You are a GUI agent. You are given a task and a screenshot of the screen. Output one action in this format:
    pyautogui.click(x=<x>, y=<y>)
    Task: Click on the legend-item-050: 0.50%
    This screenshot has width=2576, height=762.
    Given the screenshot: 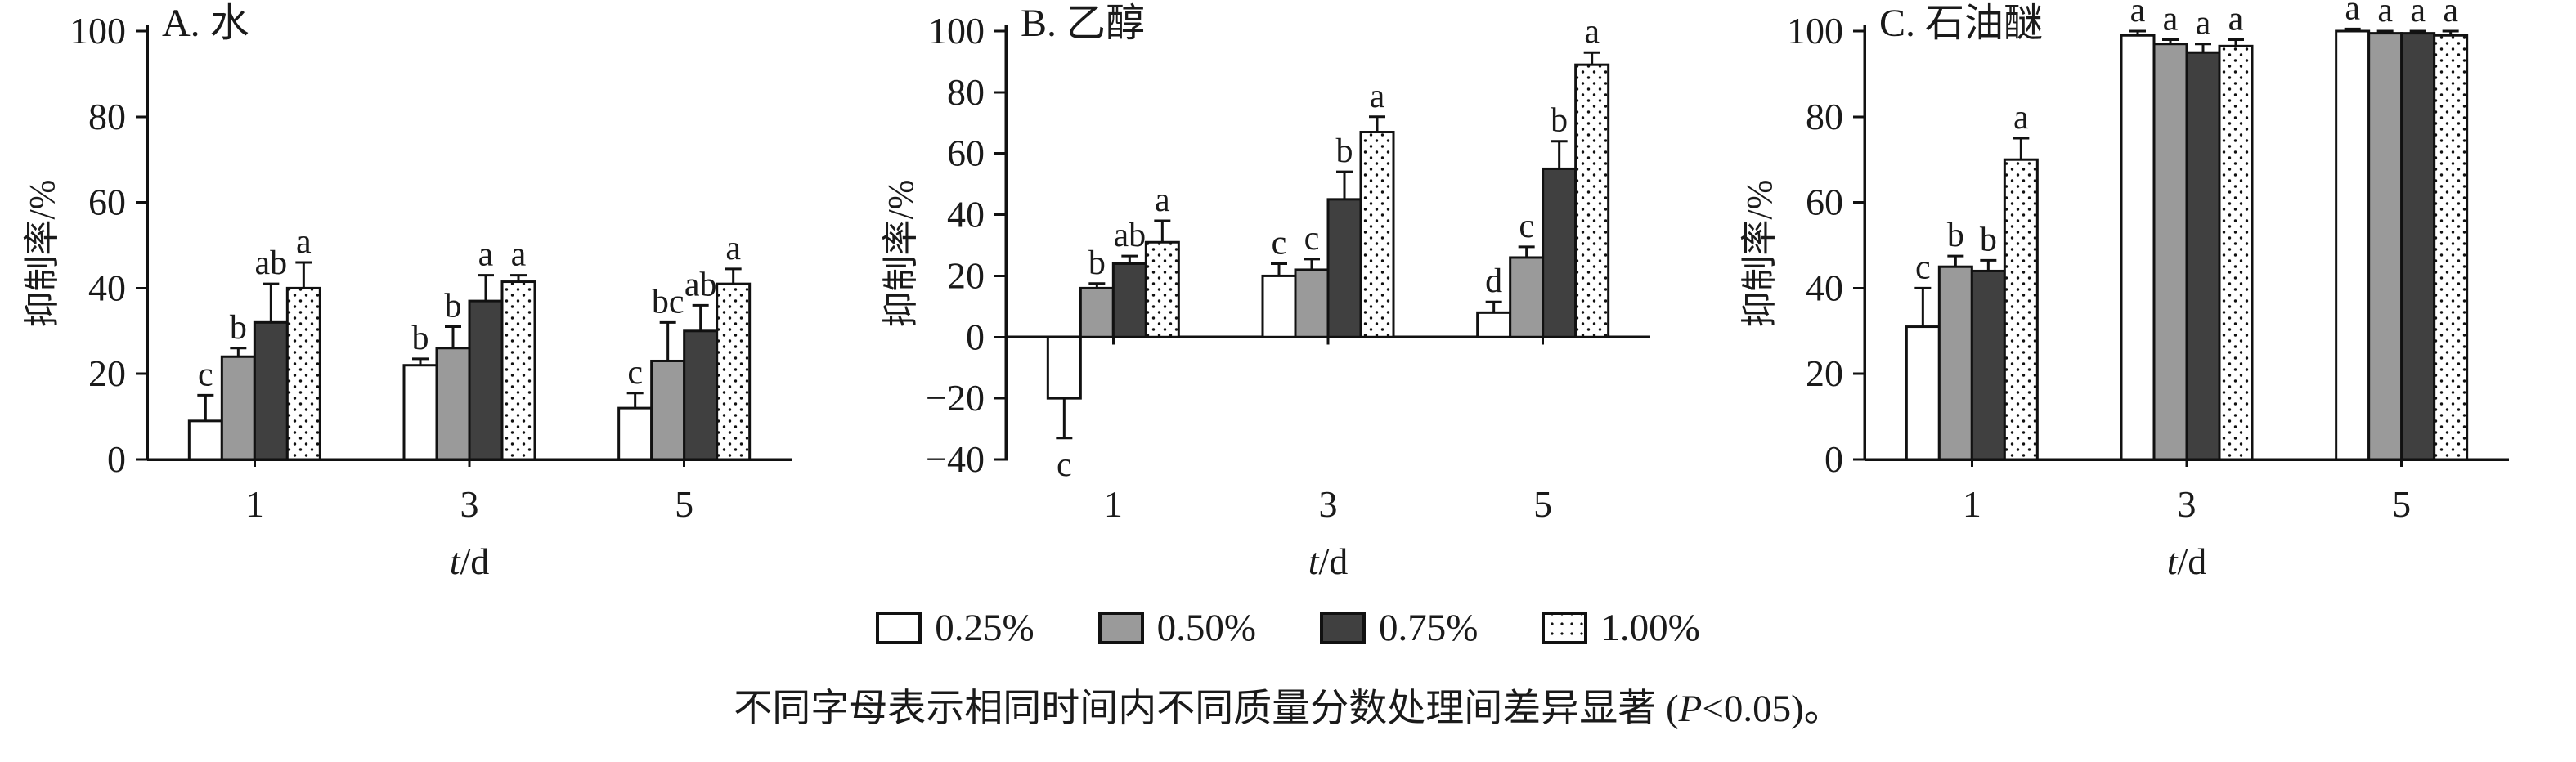 What is the action you would take?
    pyautogui.click(x=1176, y=627)
    